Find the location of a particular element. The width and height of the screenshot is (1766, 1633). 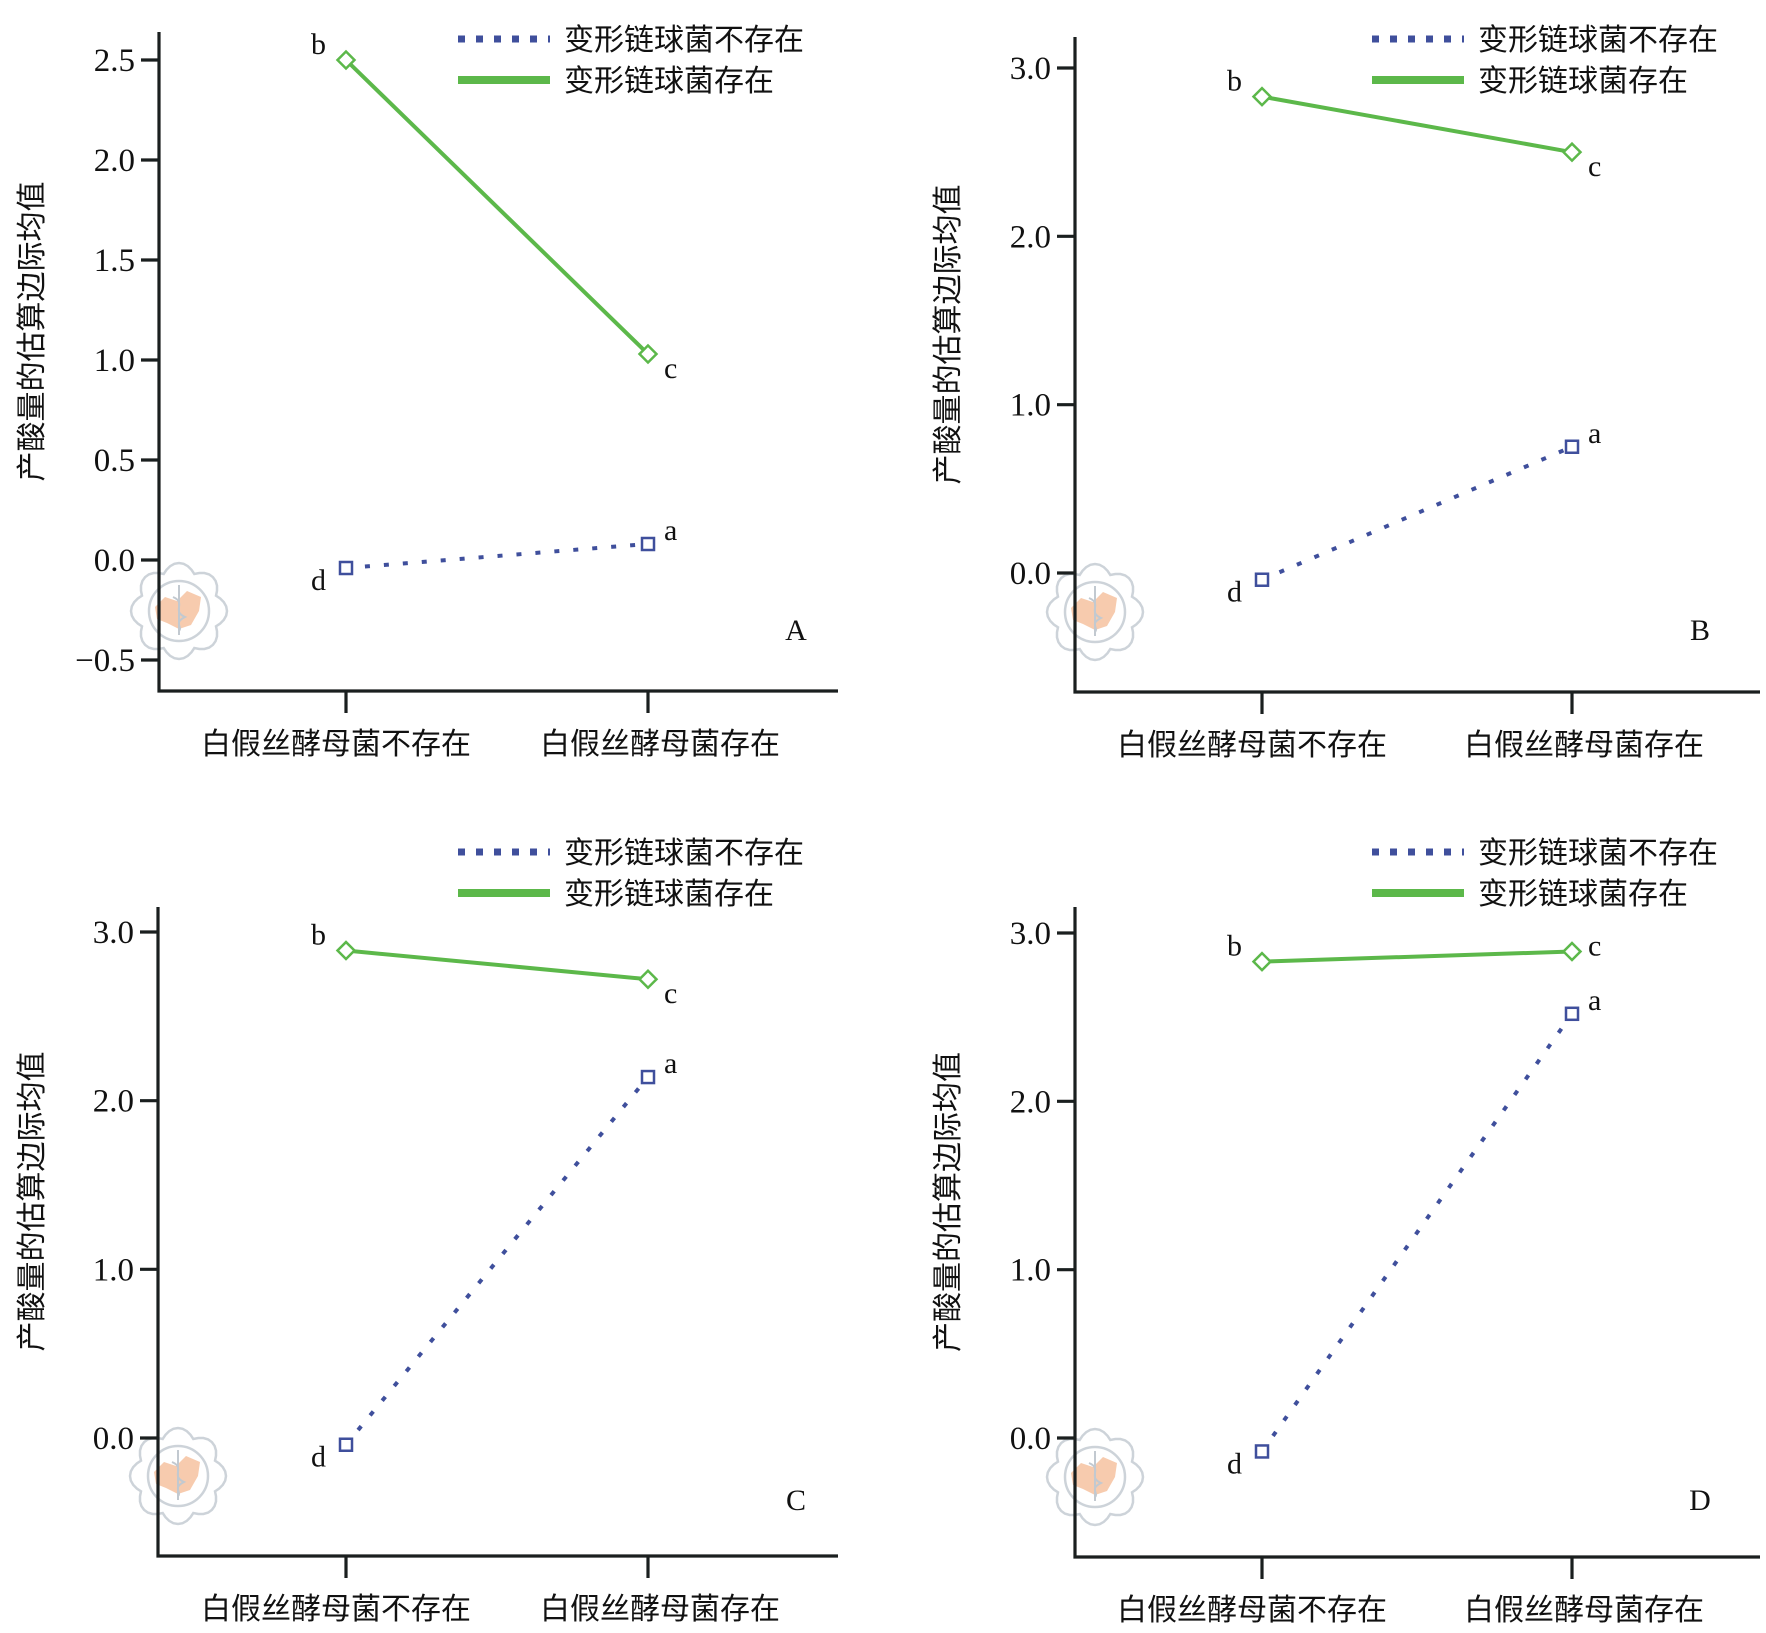

y-tick-label: 1.5 is located at coordinates (114, 261).